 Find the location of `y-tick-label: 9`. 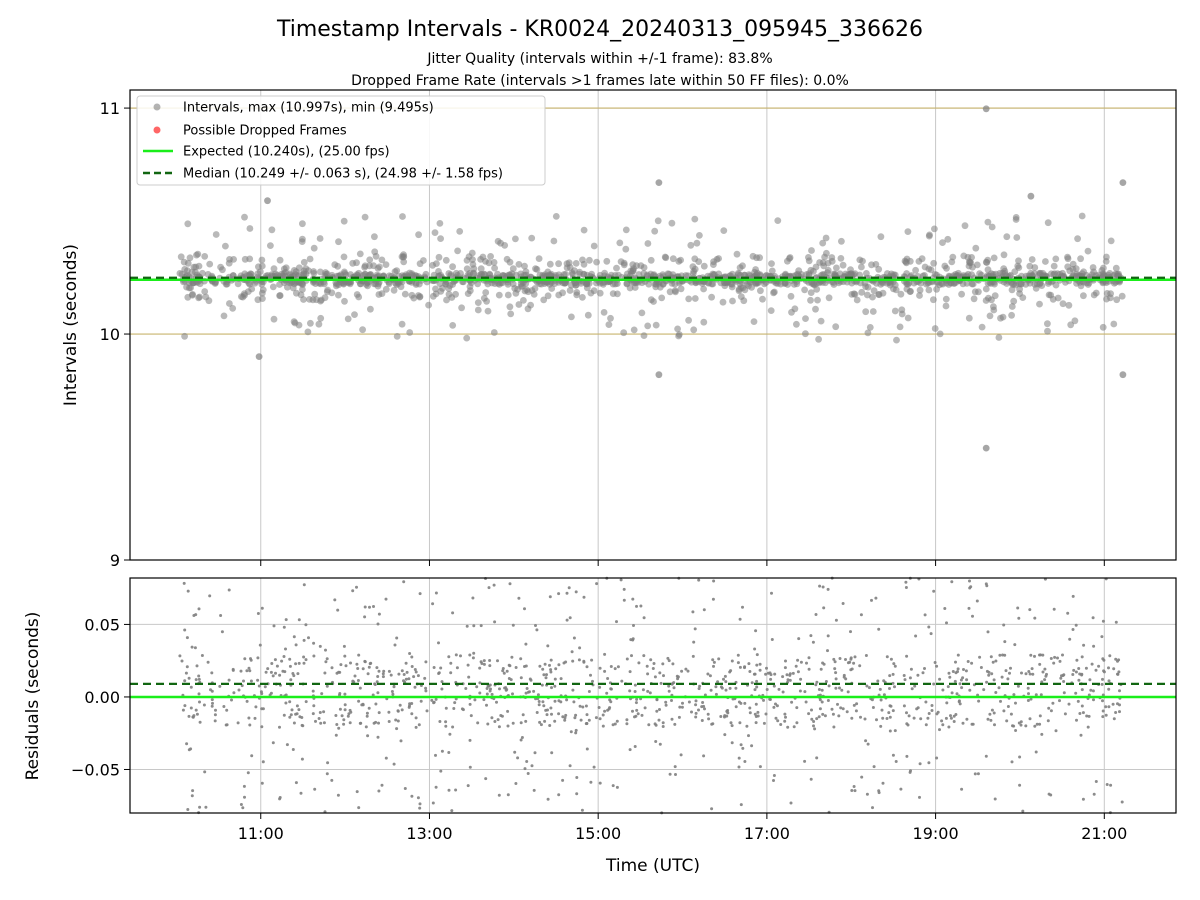

y-tick-label: 9 is located at coordinates (115, 560).